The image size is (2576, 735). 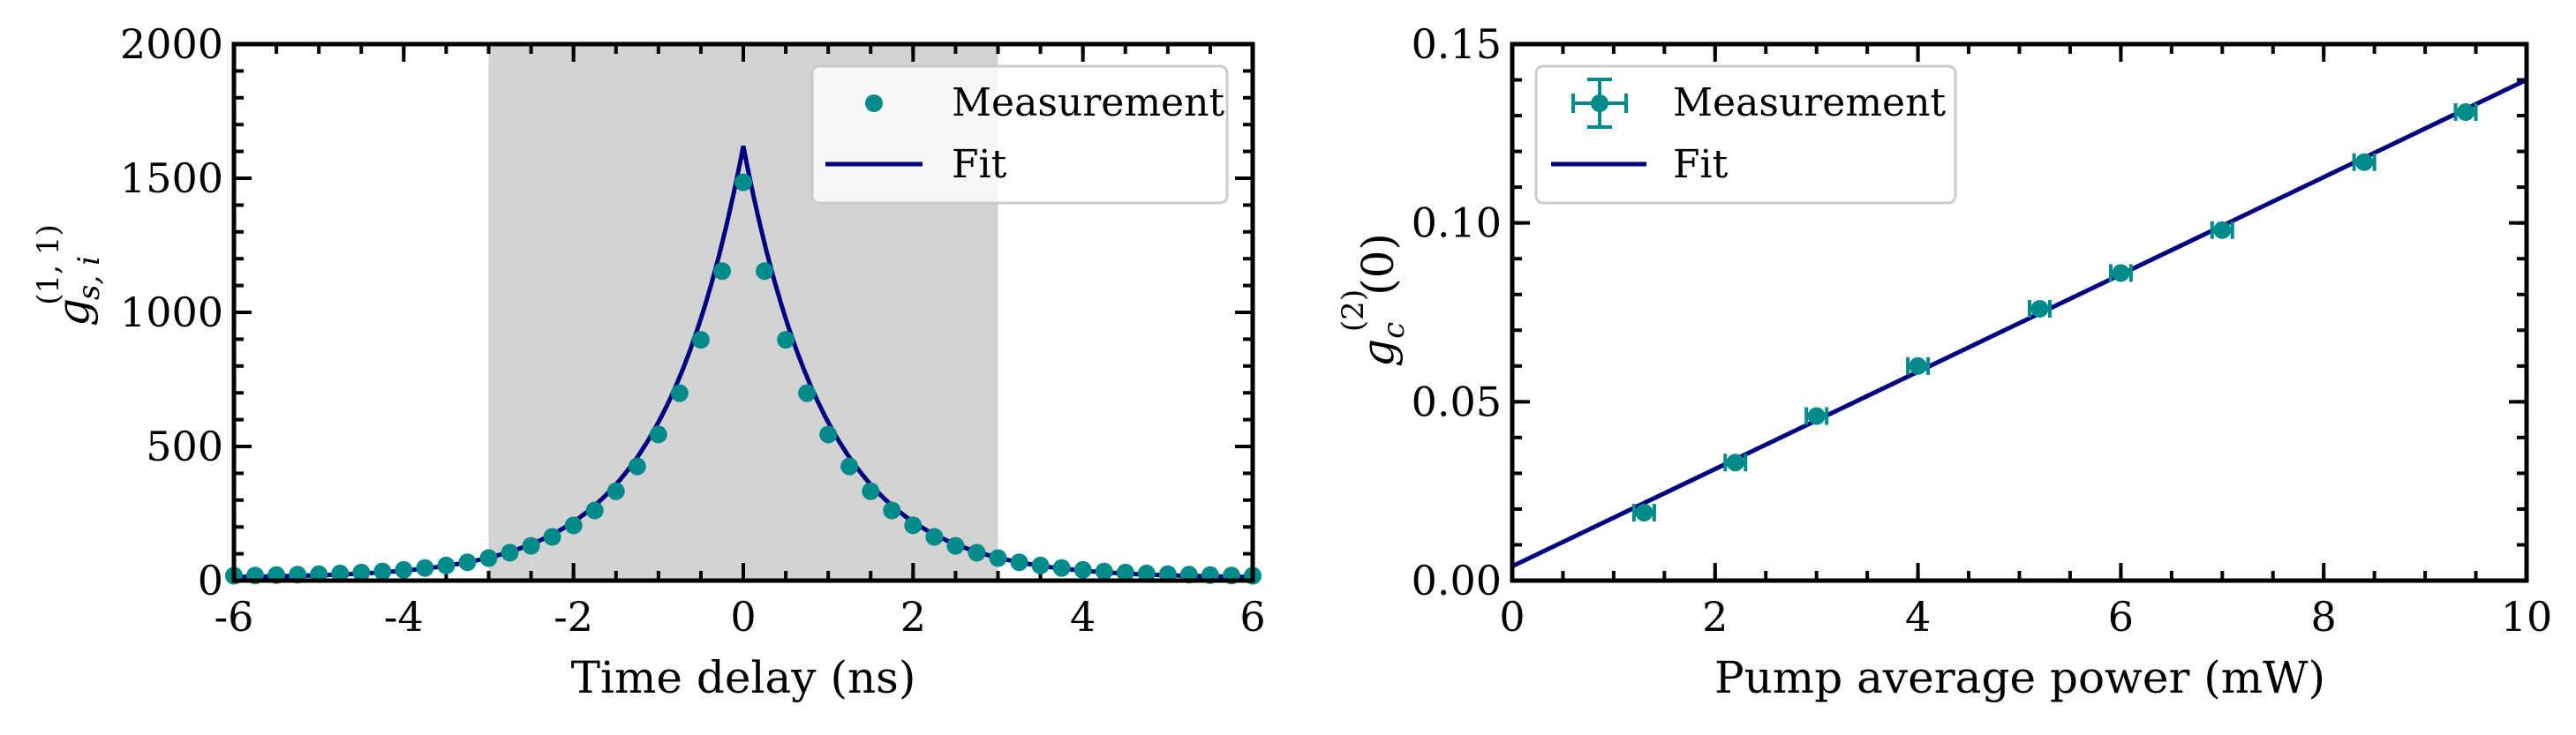 I want to click on left-legend: Measurement Fit, so click(x=1020, y=134).